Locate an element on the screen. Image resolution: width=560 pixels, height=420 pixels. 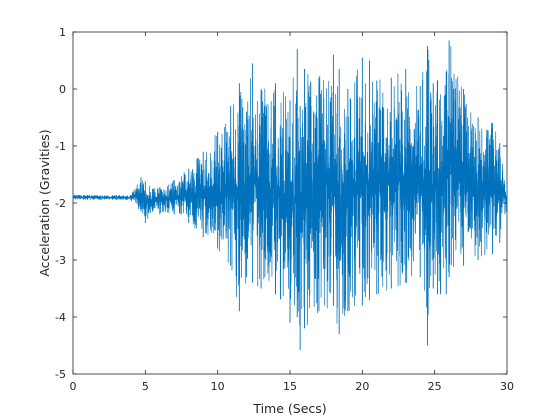
x-tick-label: 5 is located at coordinates (145, 386).